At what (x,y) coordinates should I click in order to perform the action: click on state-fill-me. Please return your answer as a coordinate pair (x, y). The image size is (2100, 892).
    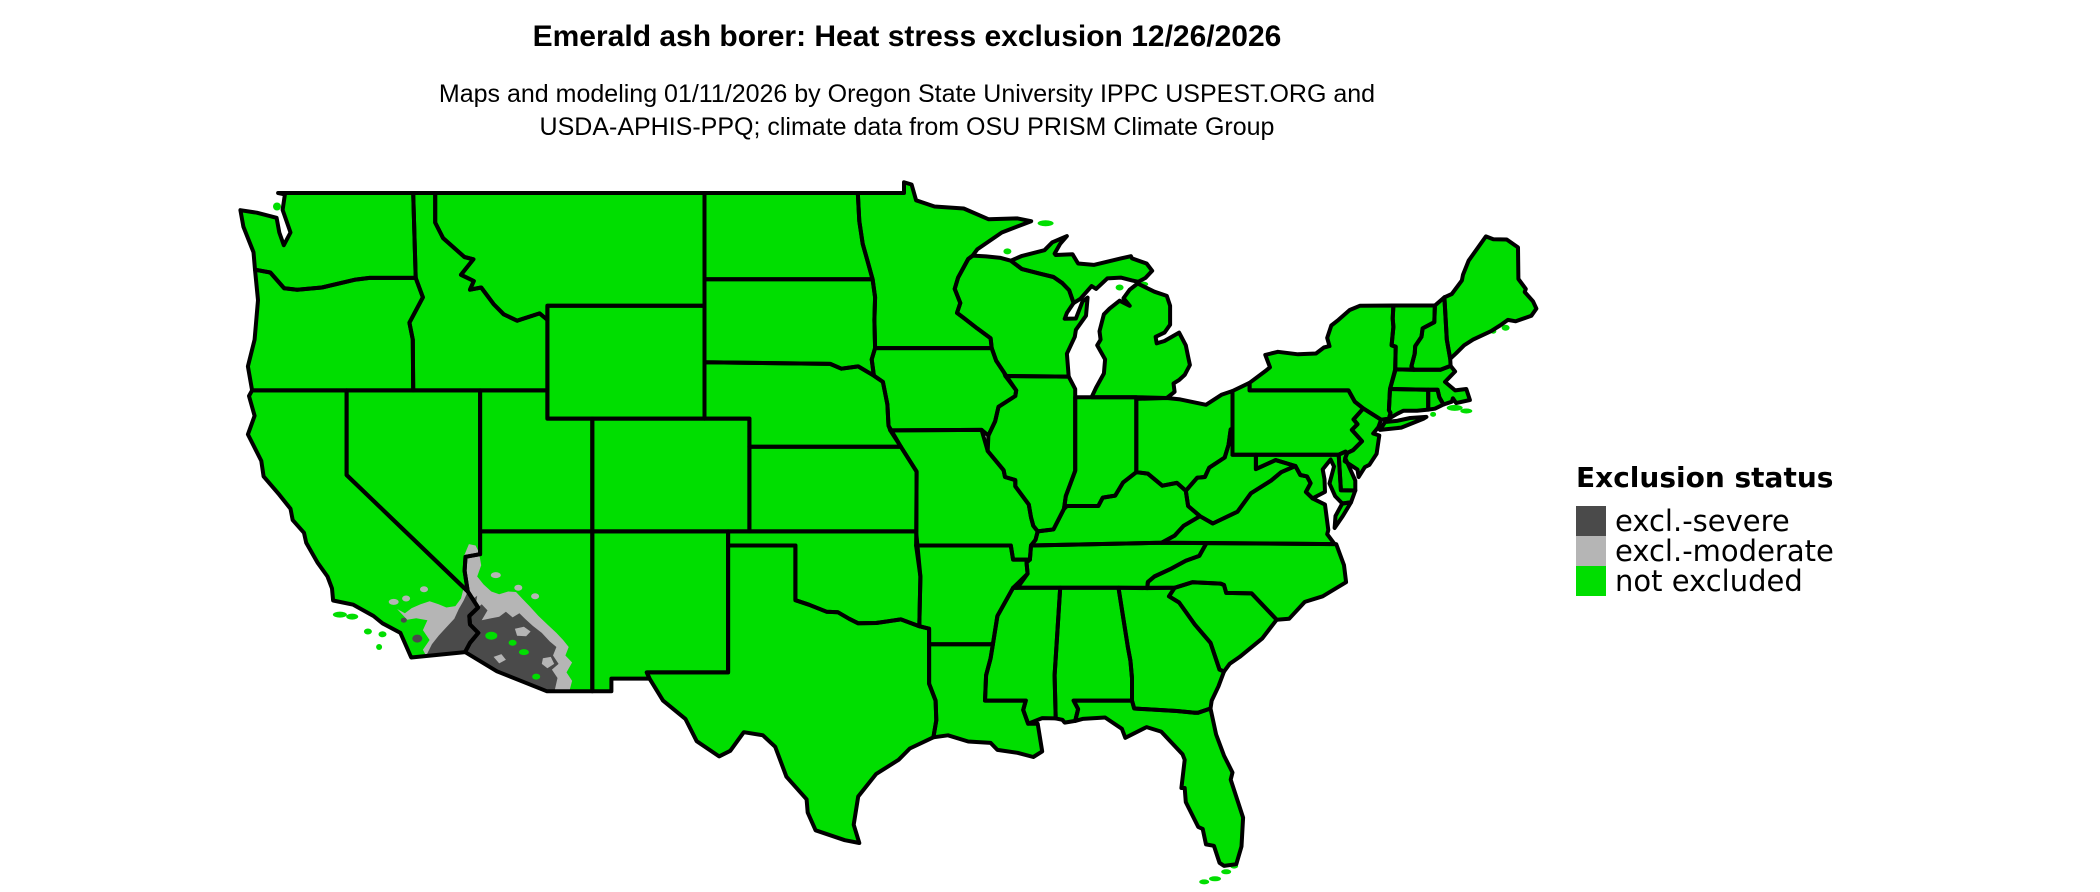
    Looking at the image, I should click on (1490, 297).